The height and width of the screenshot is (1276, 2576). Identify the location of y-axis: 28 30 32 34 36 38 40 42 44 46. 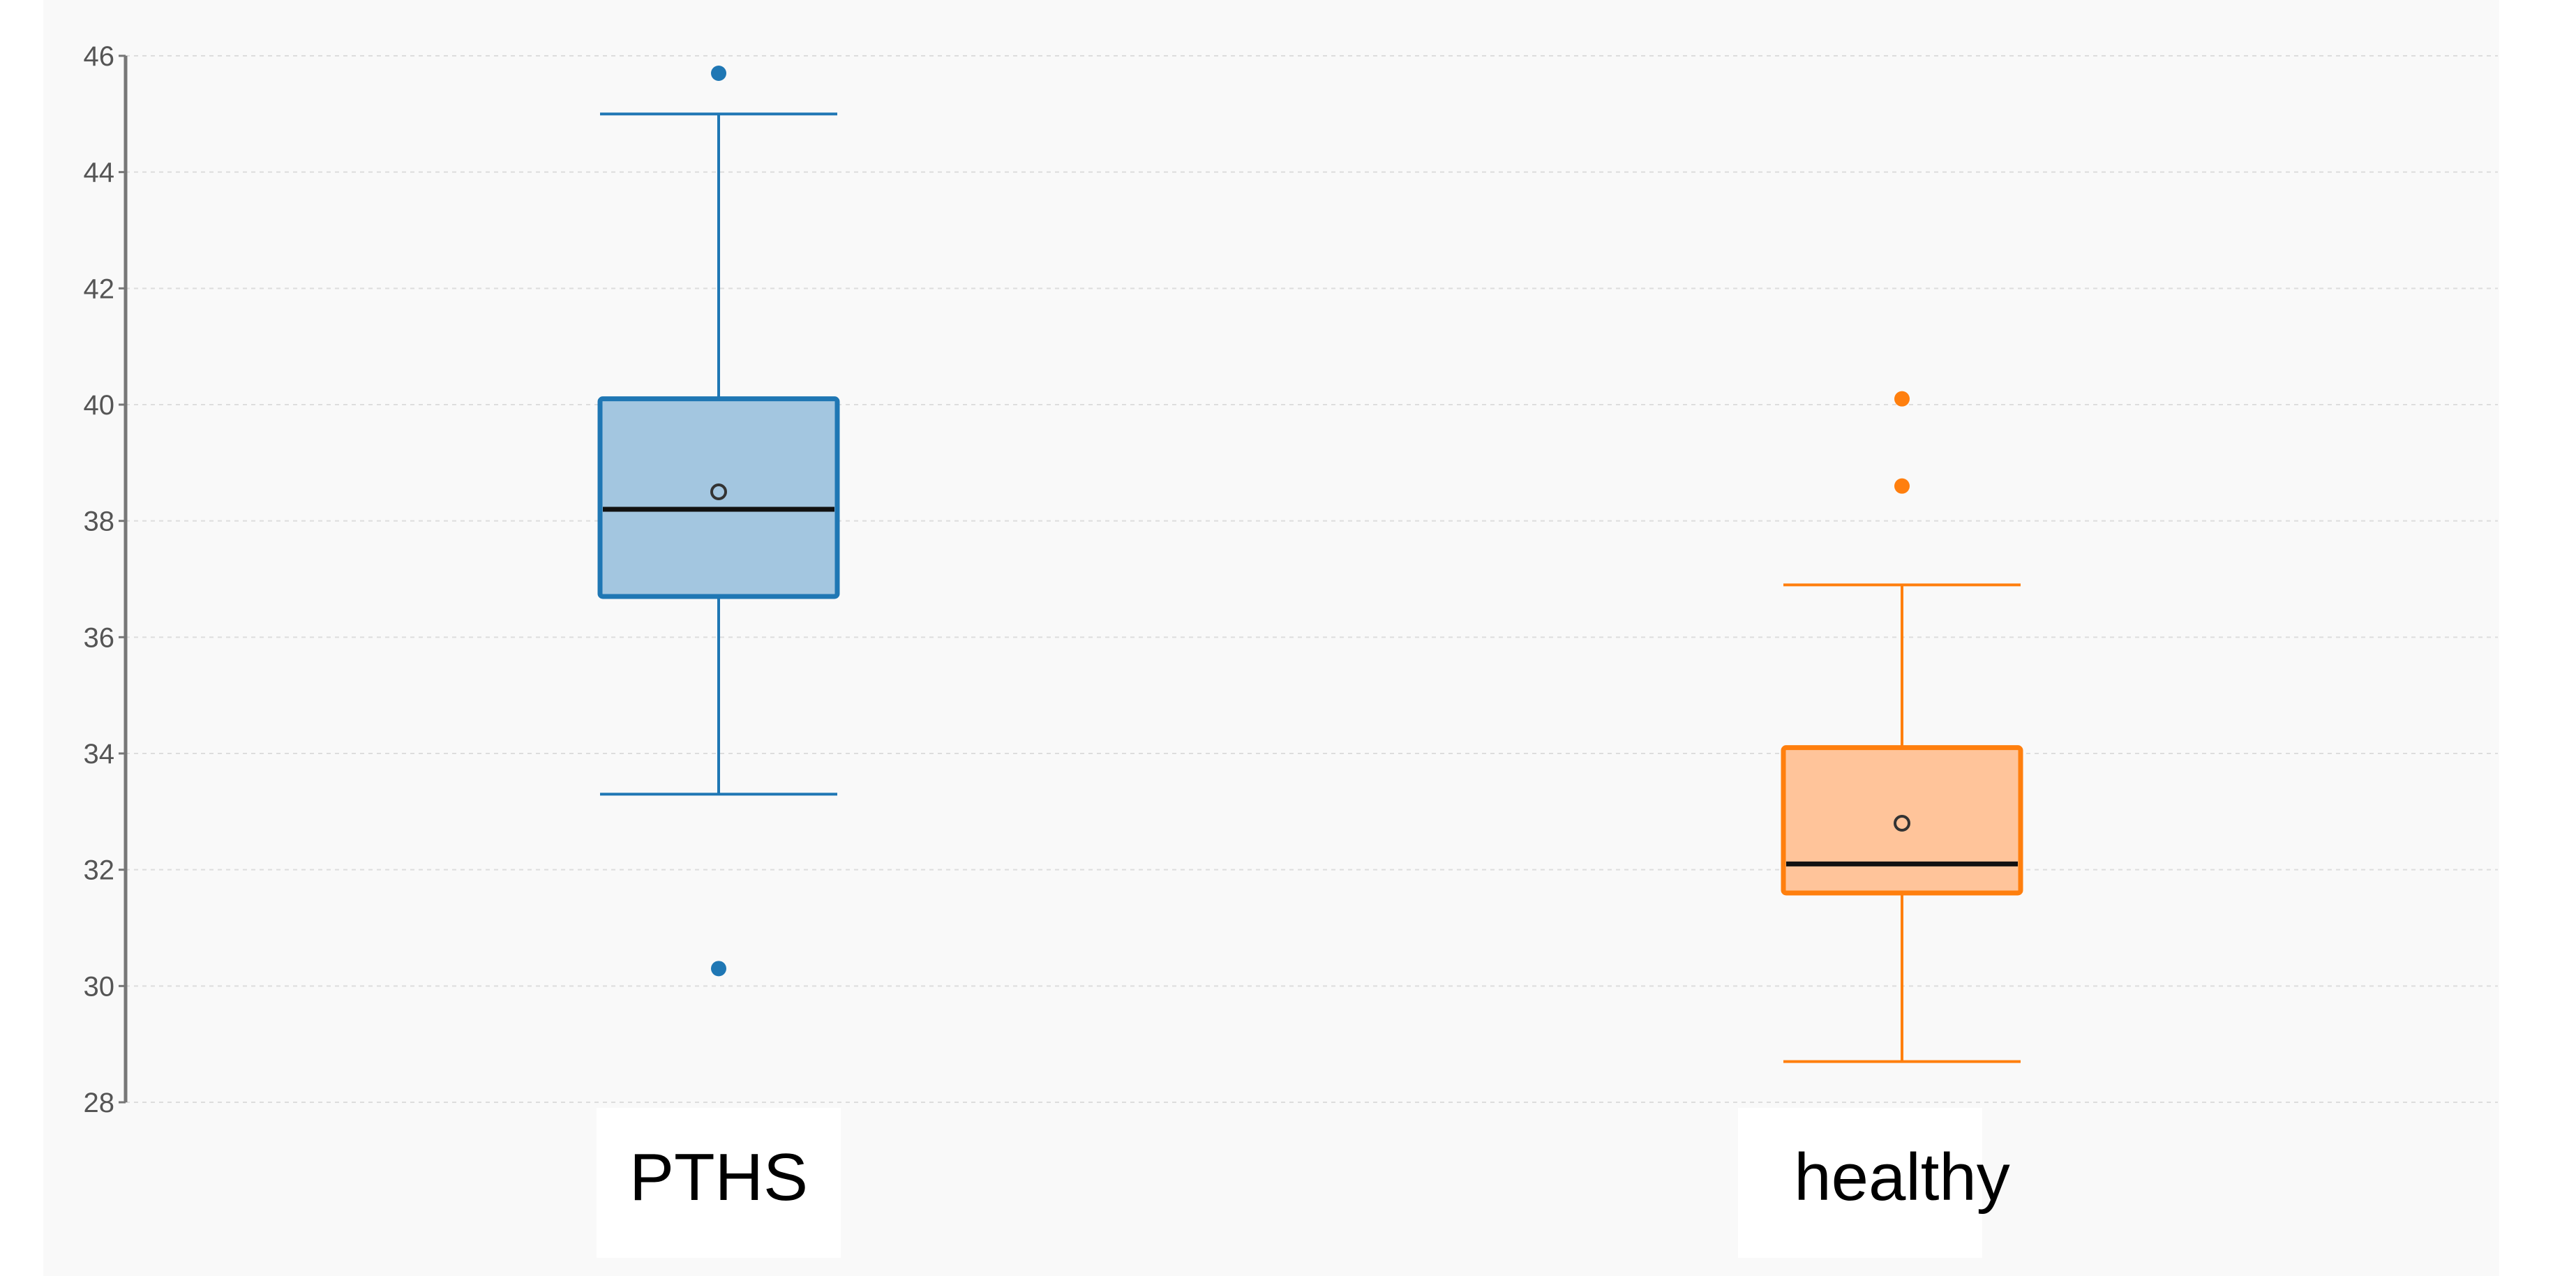
(106, 579).